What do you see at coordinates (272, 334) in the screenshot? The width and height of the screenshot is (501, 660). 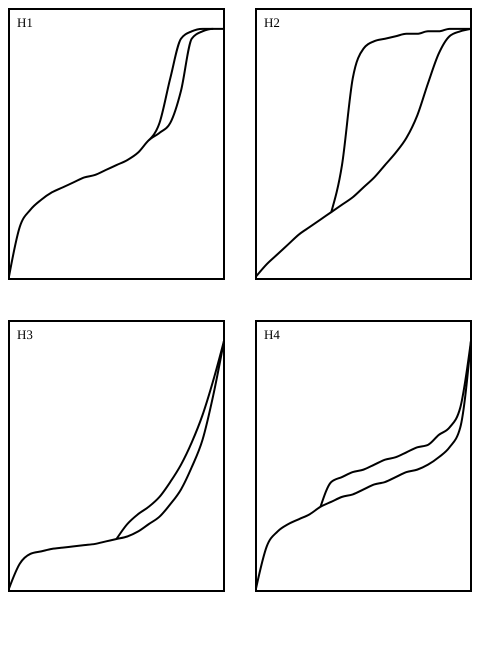 I see `chart-title: H4` at bounding box center [272, 334].